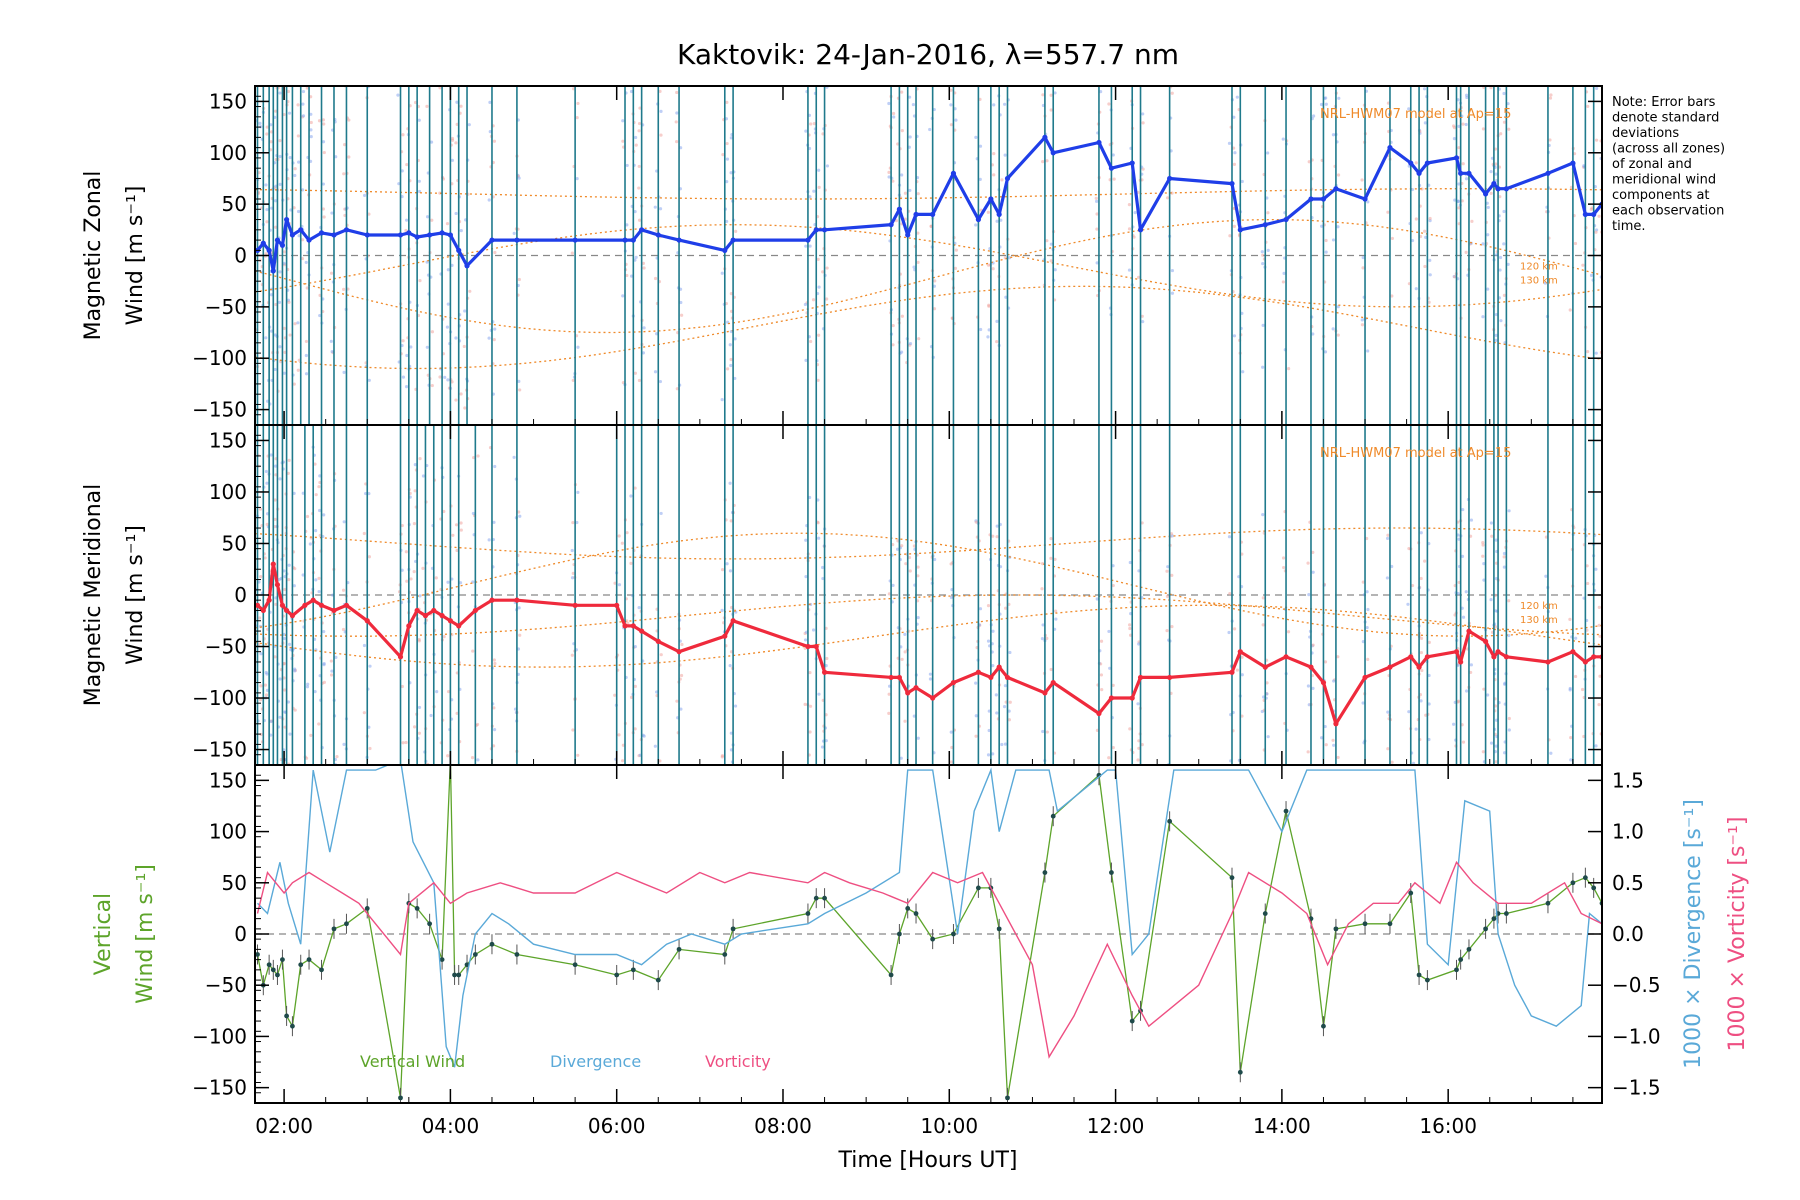 The image size is (1800, 1200). Describe the element at coordinates (1636, 985) in the screenshot. I see `y2-tick-label: −0.5` at that location.